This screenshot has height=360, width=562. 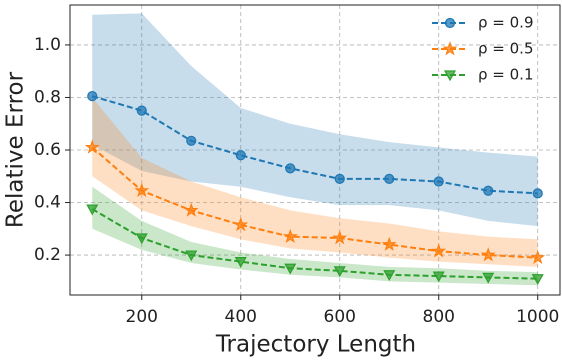 What do you see at coordinates (16, 149) in the screenshot?
I see `y-axis-label: Relative Error` at bounding box center [16, 149].